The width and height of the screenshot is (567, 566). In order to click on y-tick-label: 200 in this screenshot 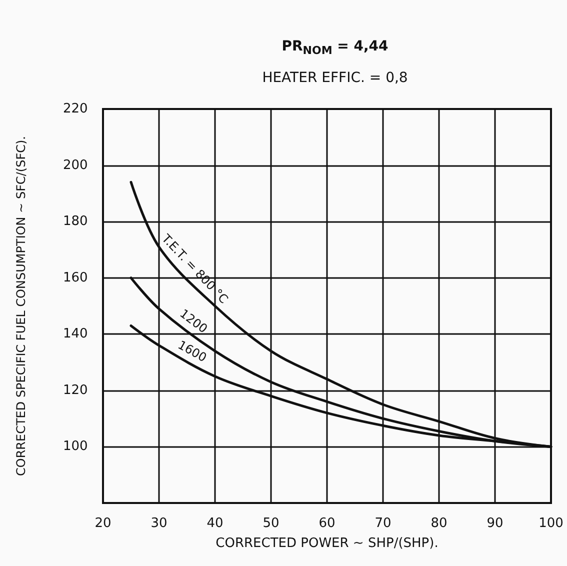, I will do `click(75, 165)`.